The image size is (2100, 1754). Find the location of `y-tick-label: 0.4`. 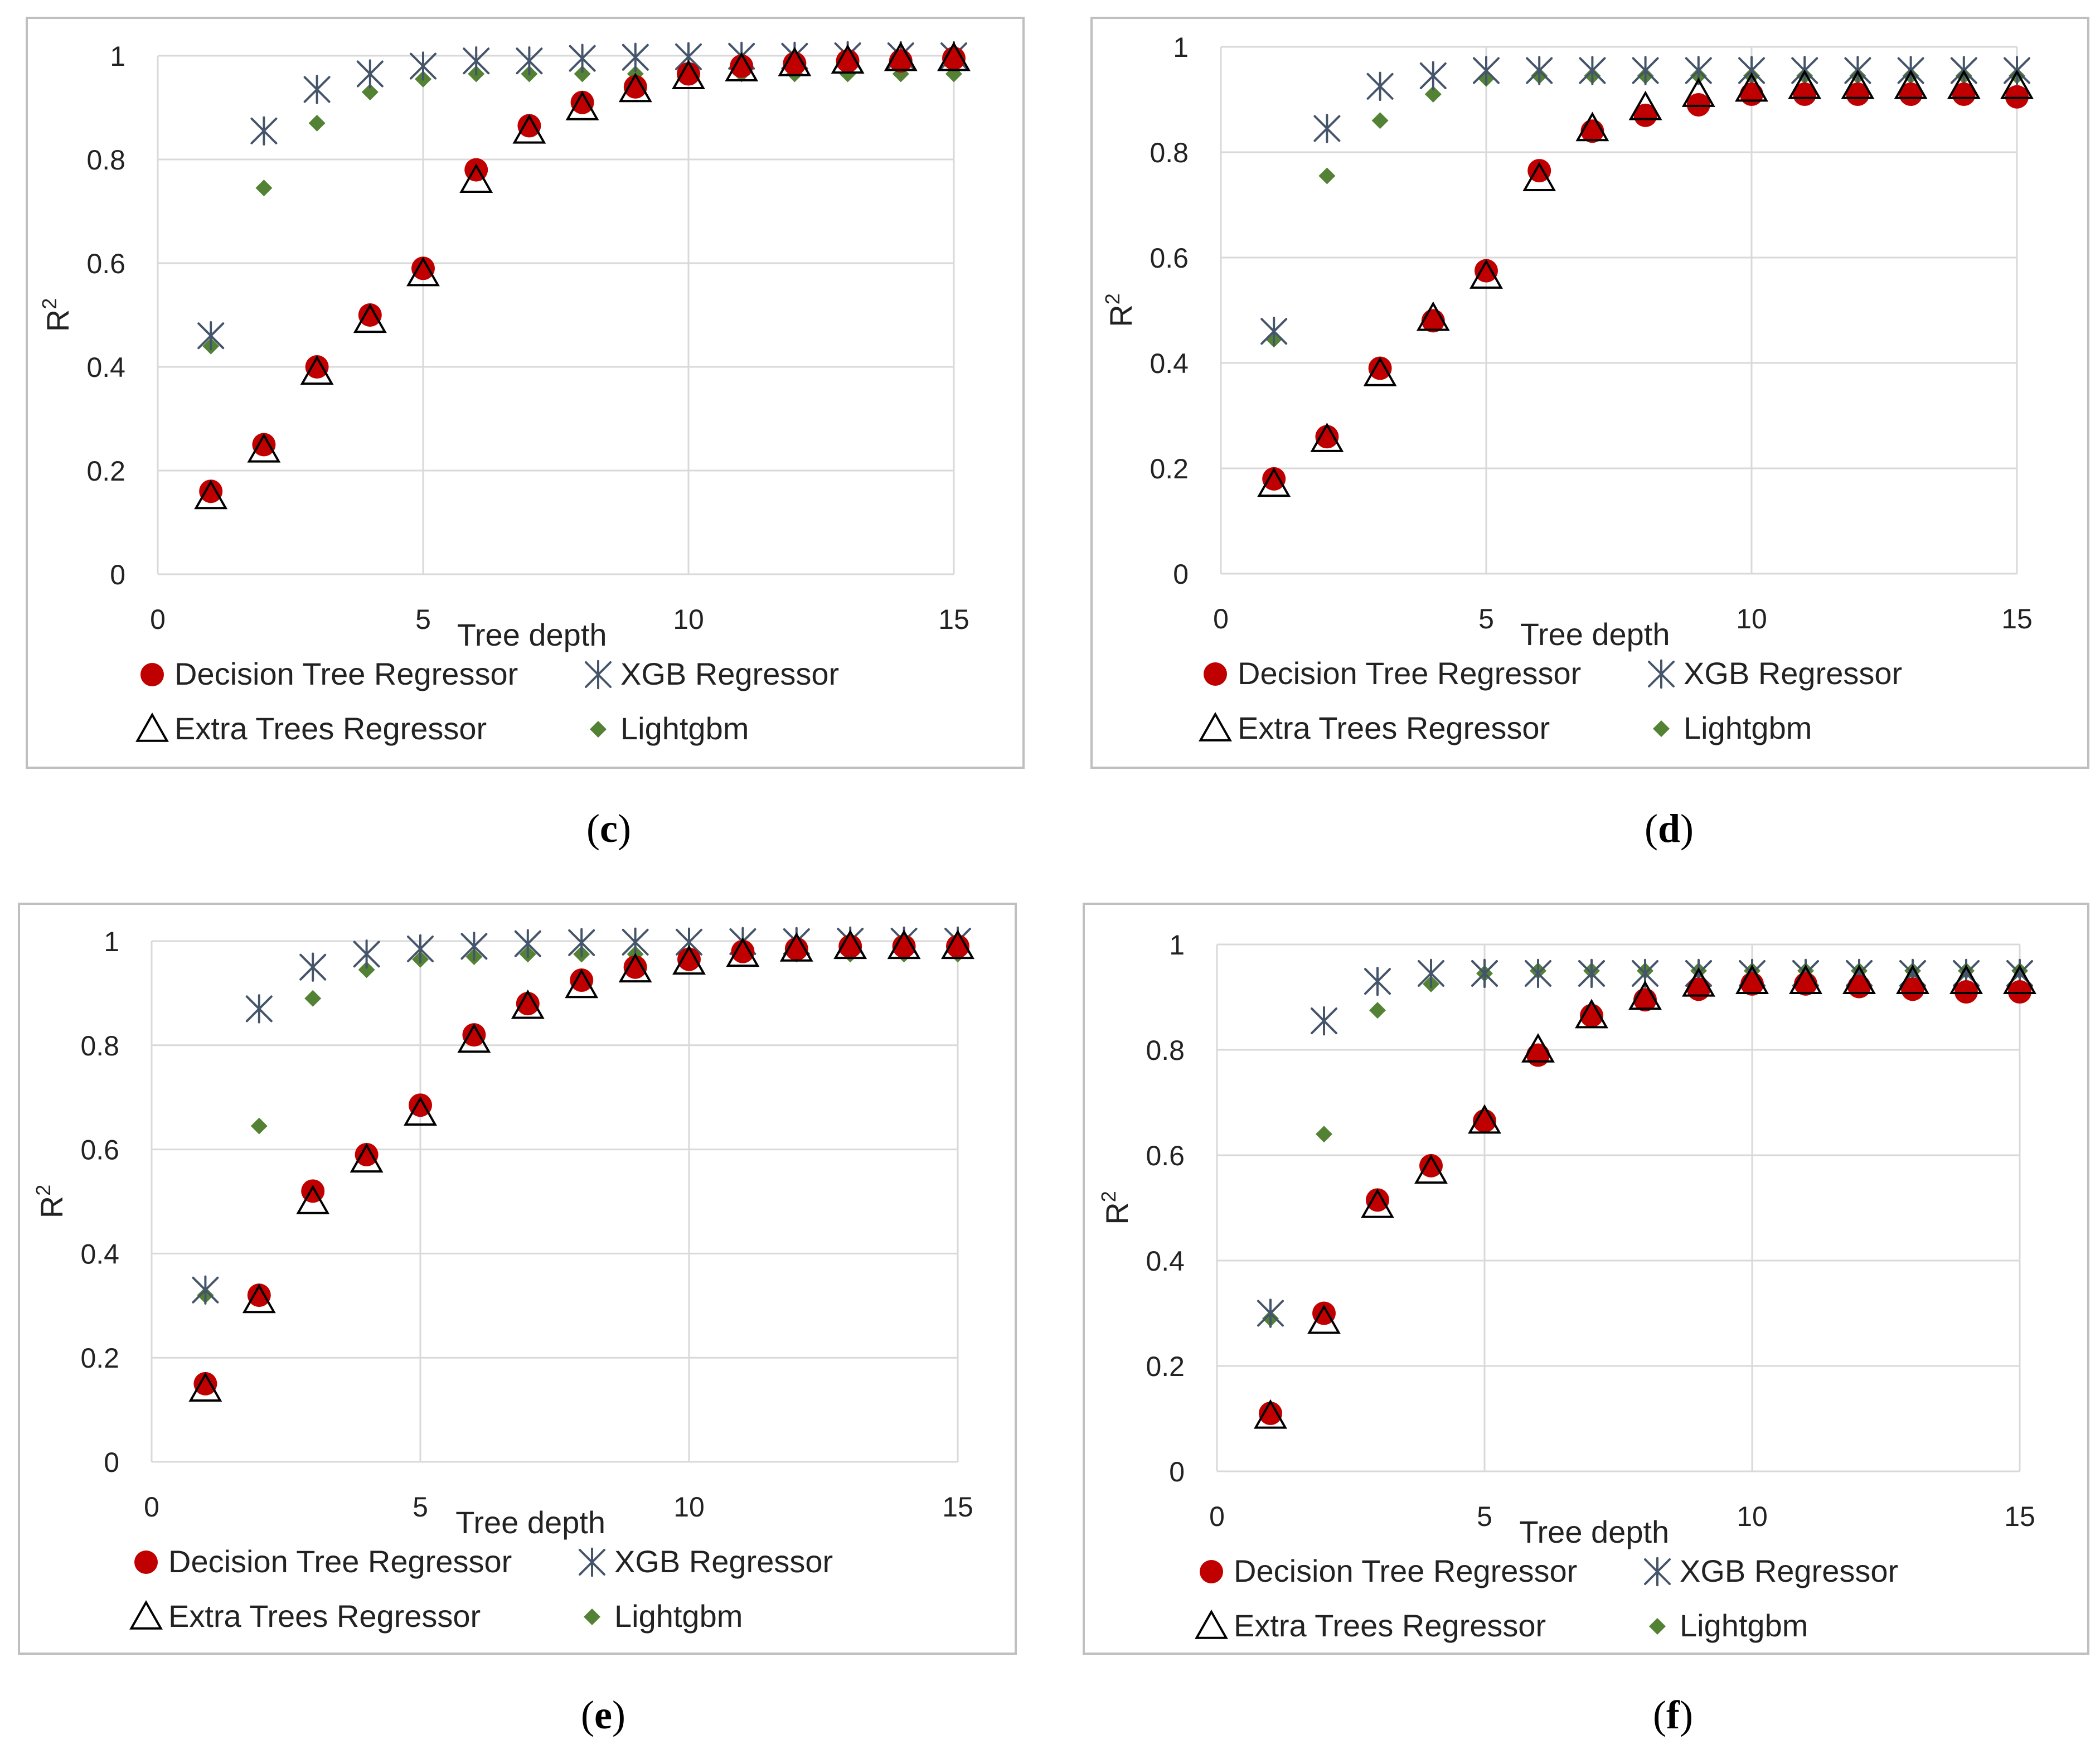

y-tick-label: 0.4 is located at coordinates (105, 367).